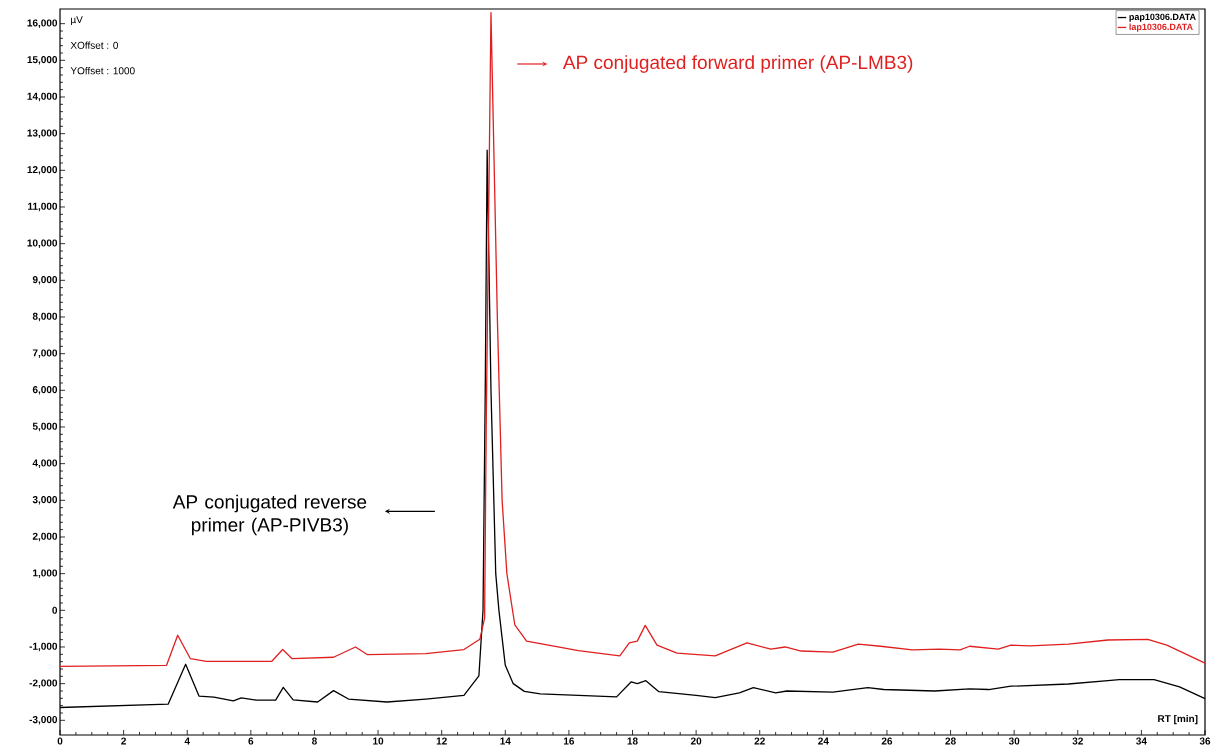 The width and height of the screenshot is (1221, 755). Describe the element at coordinates (42, 170) in the screenshot. I see `y-tick-label: 12,000` at that location.